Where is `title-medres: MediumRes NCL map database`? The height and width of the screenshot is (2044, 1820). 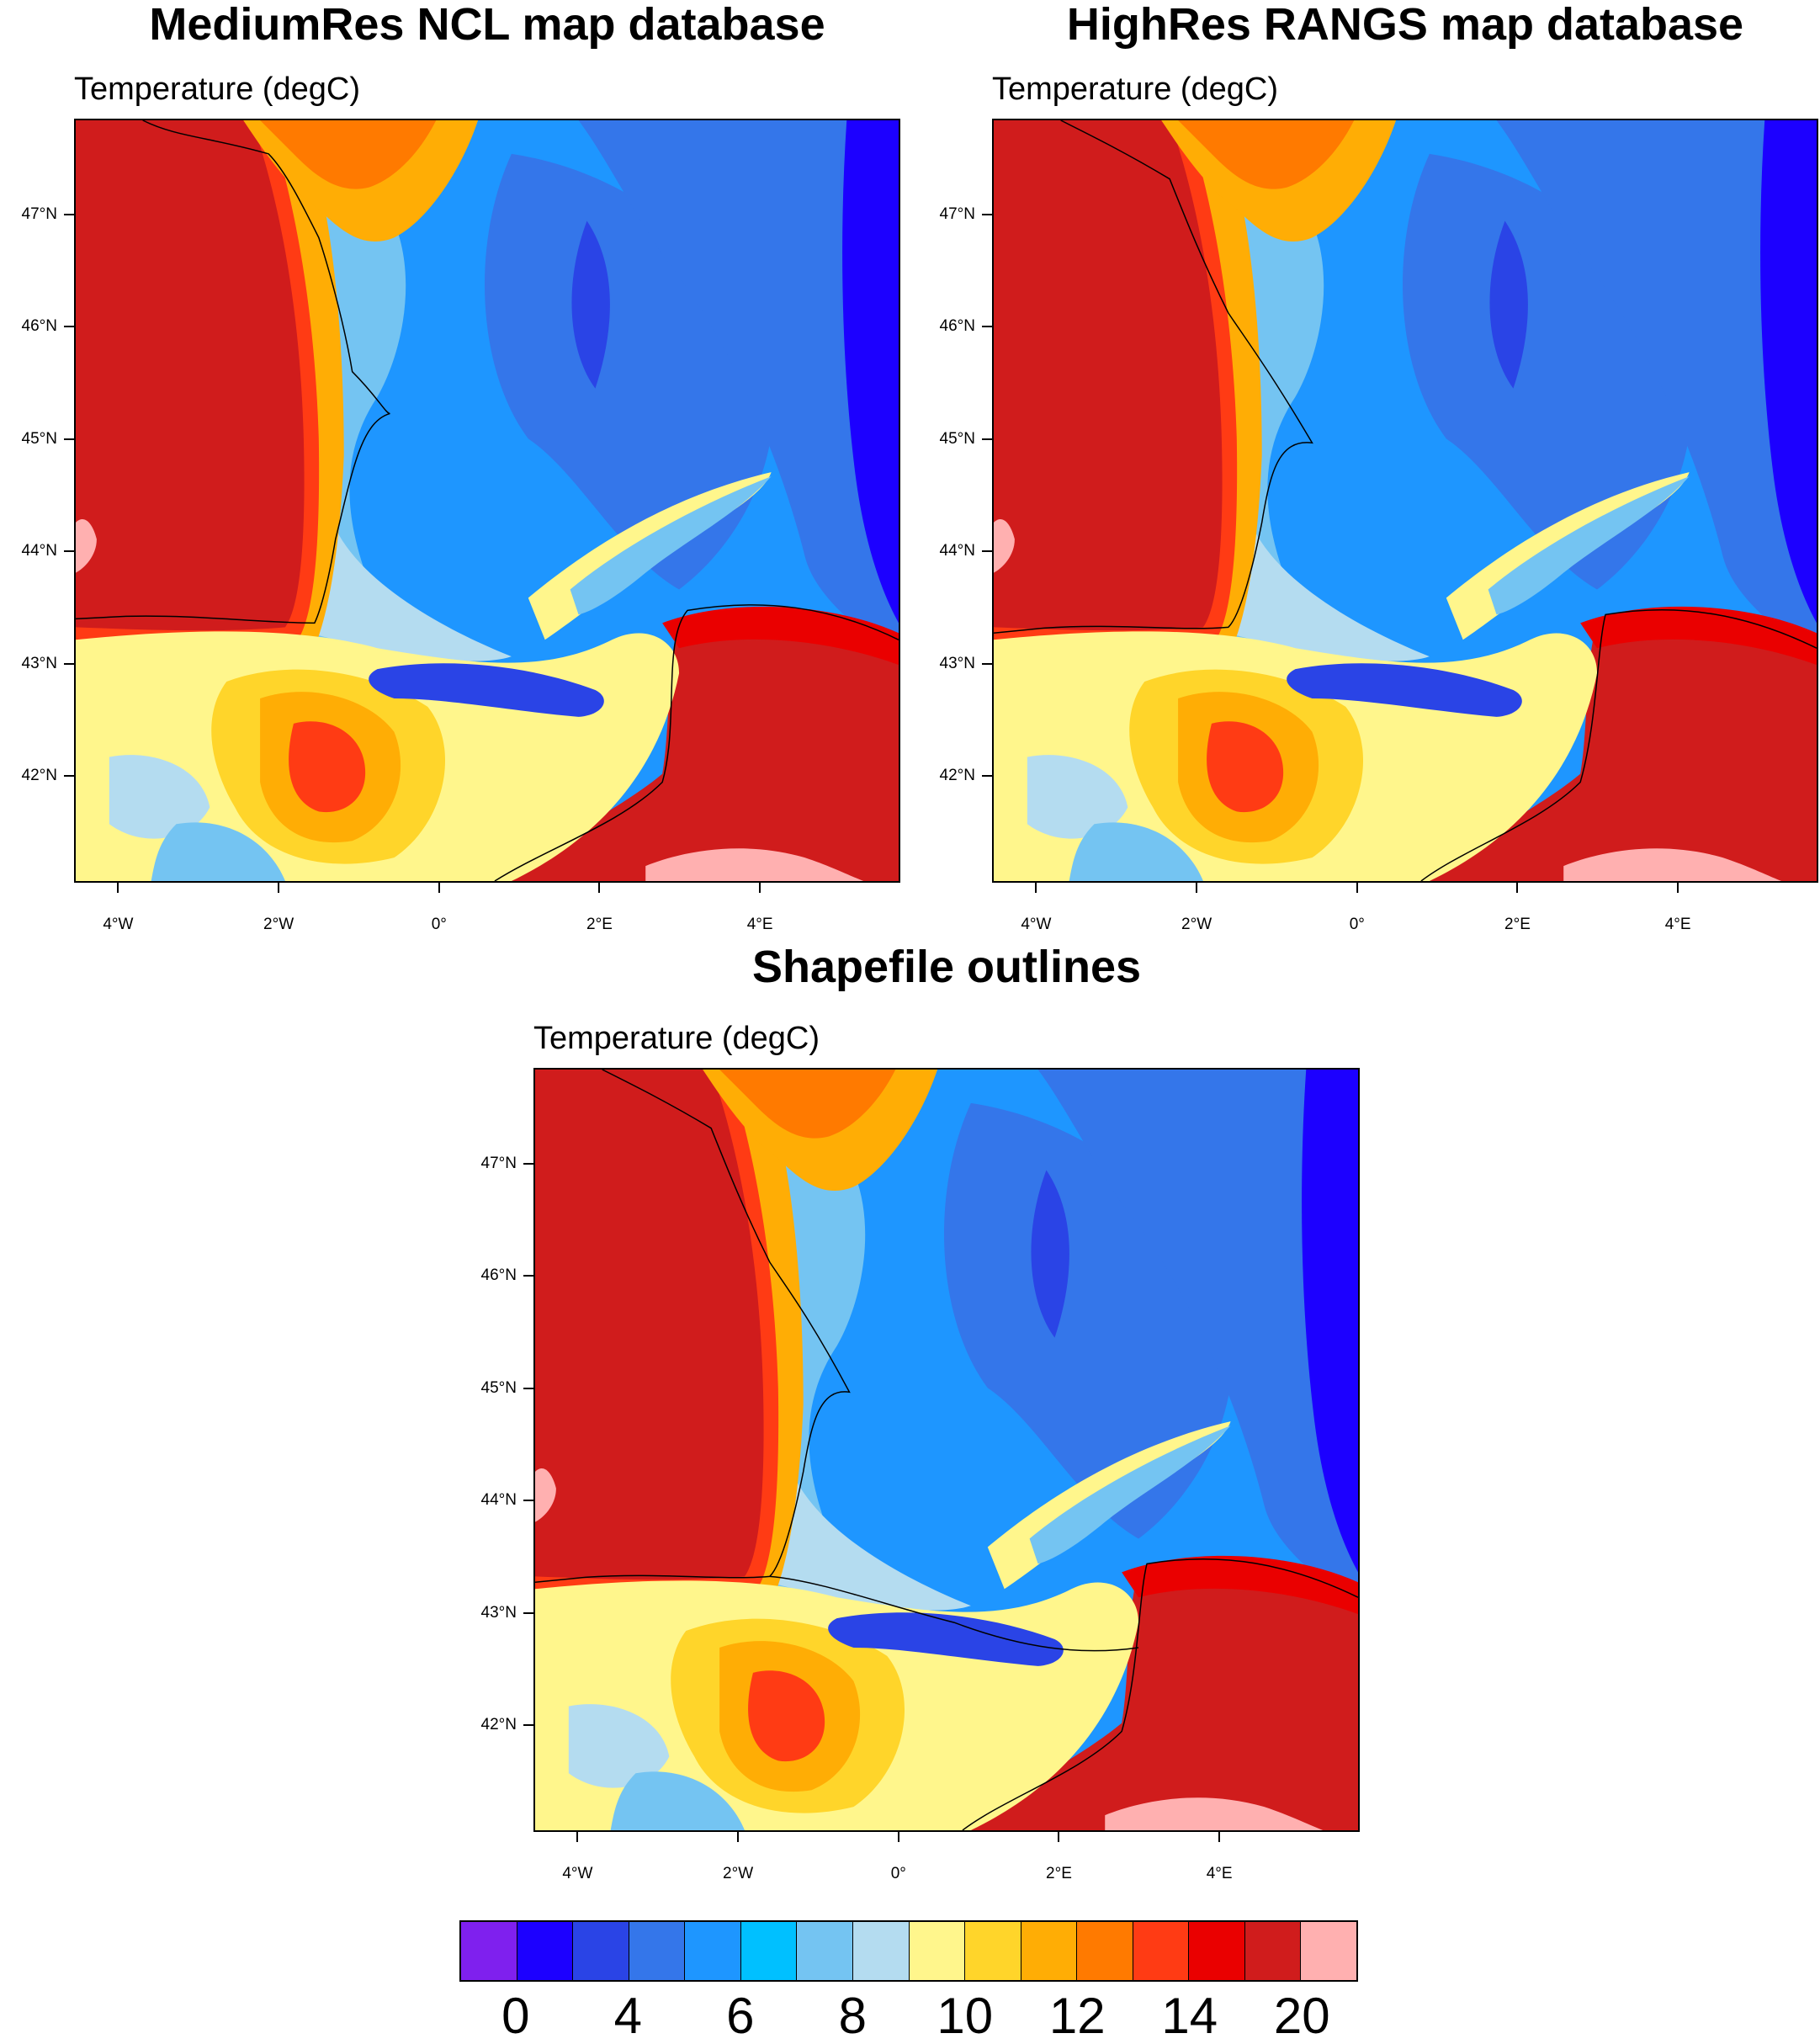
title-medres: MediumRes NCL map database is located at coordinates (487, 25).